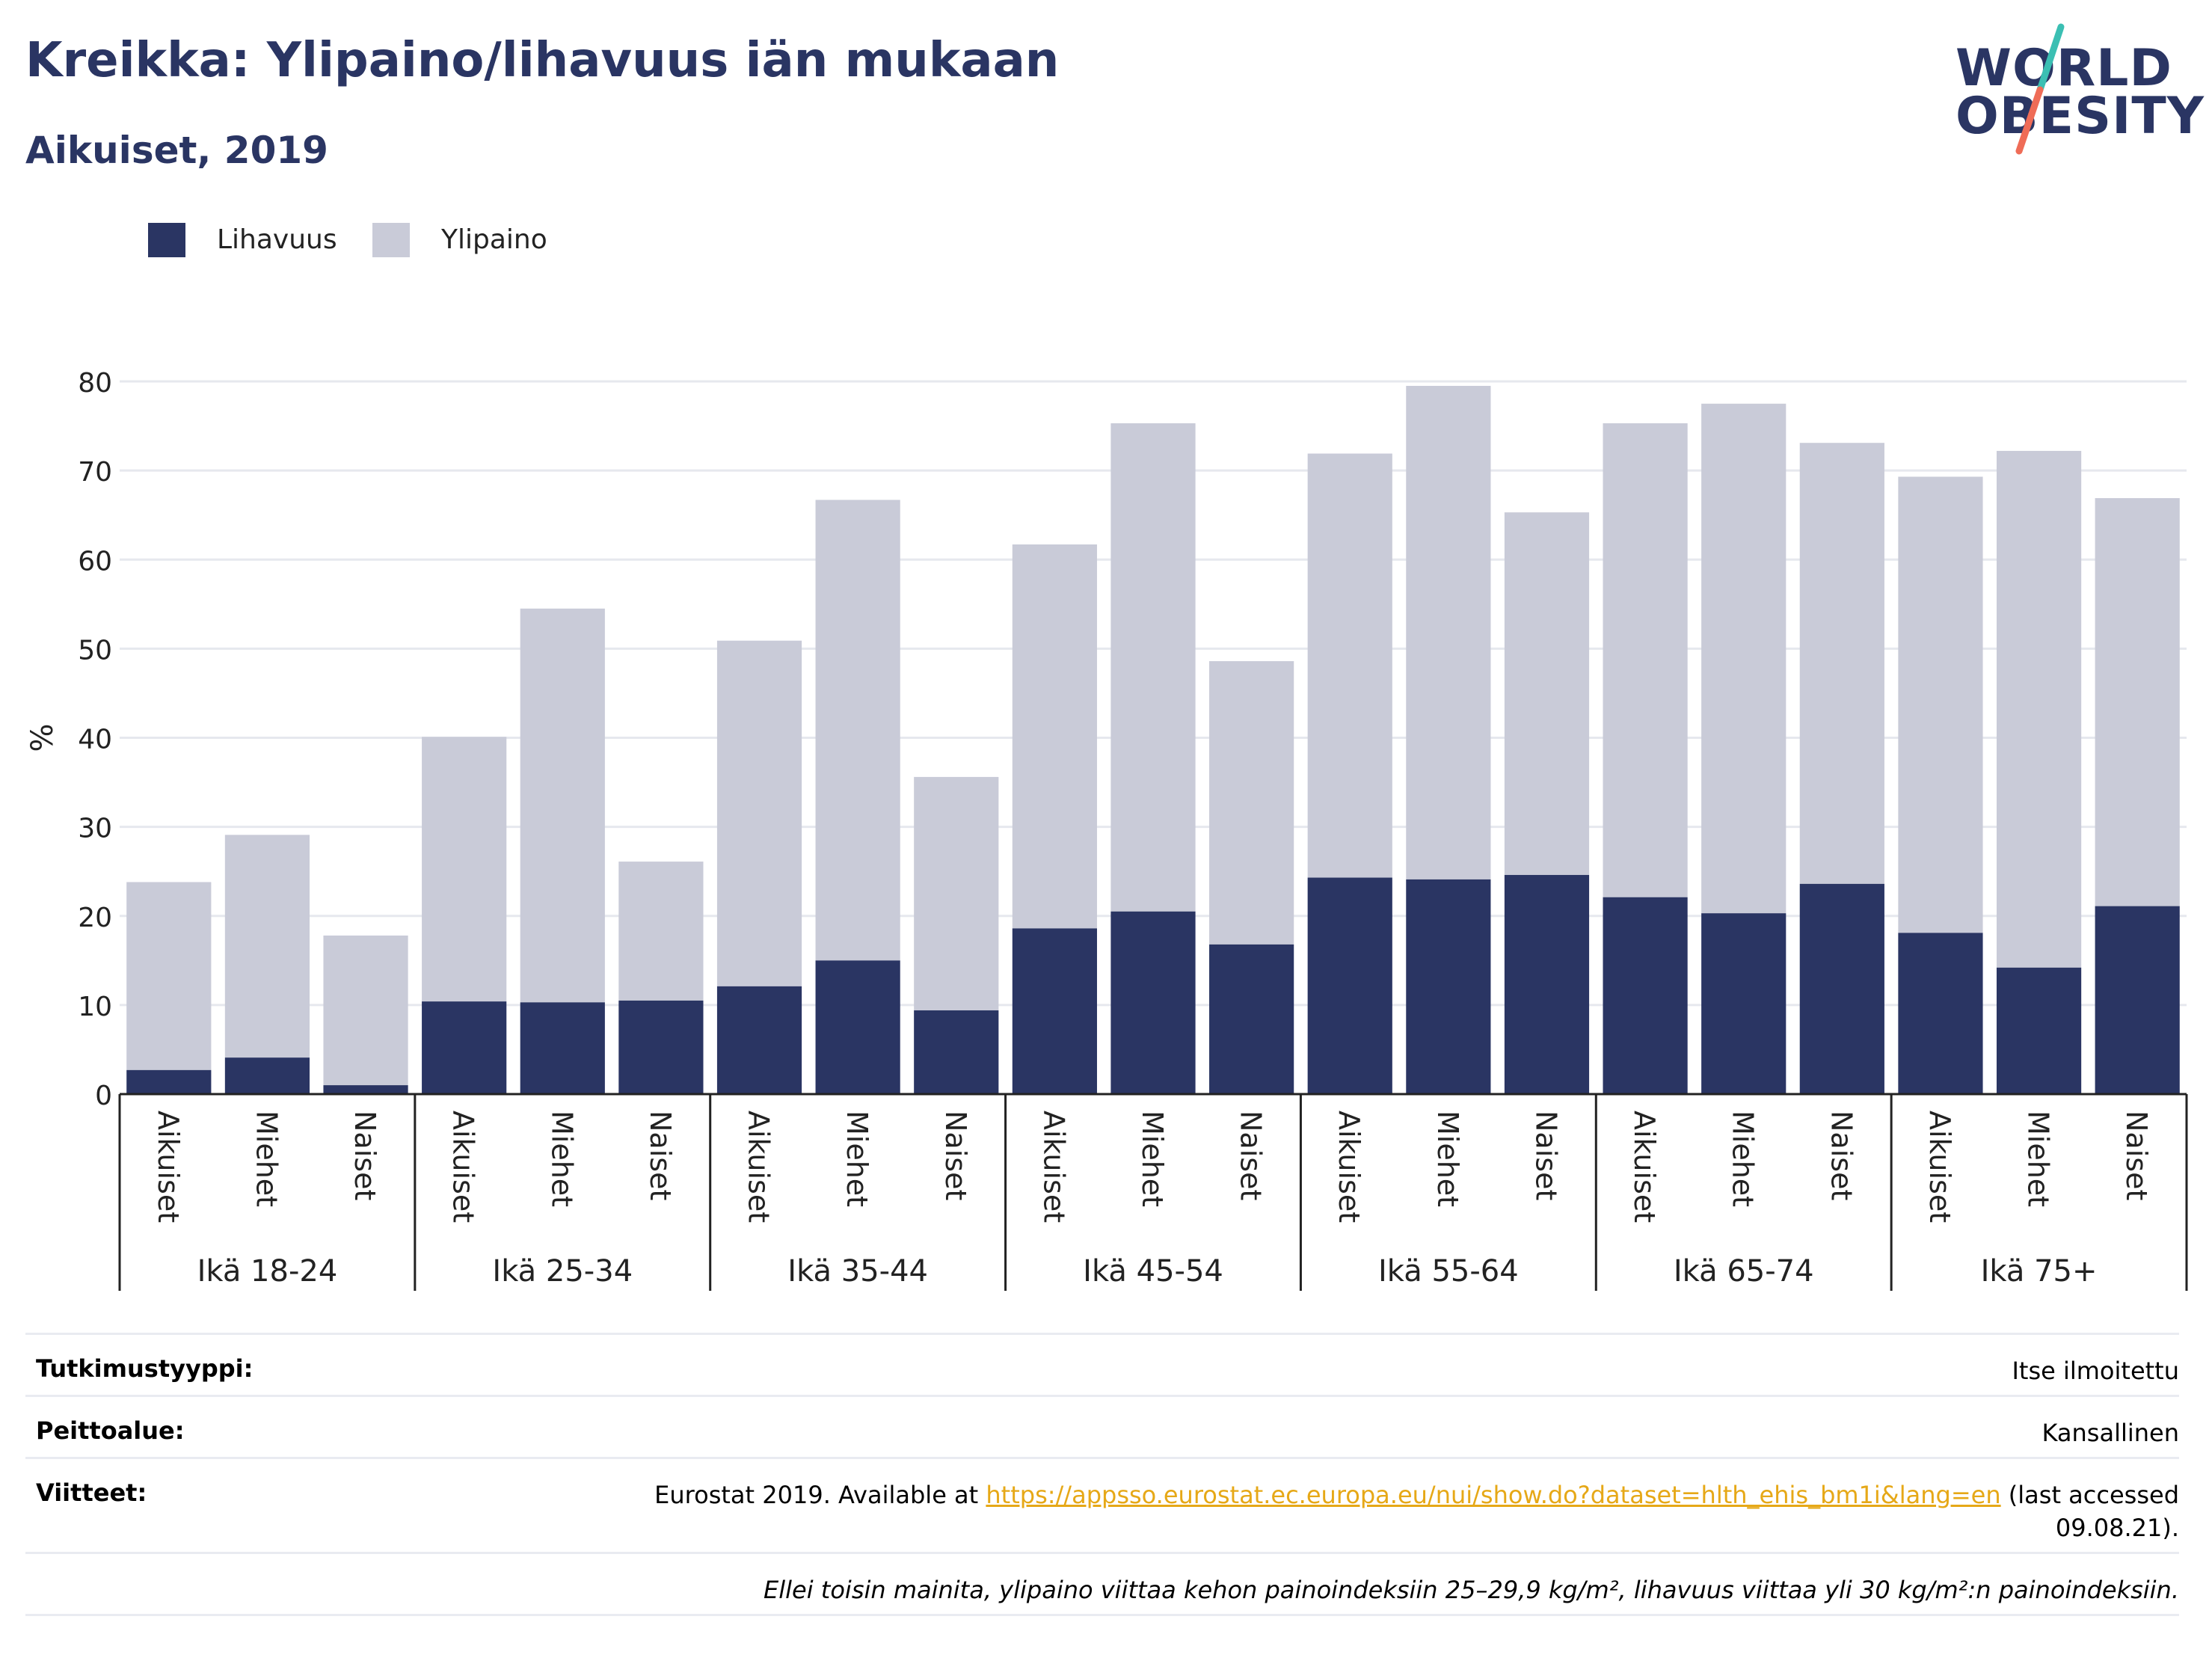 Image resolution: width=2212 pixels, height=1655 pixels. What do you see at coordinates (1102, 1615) in the screenshot?
I see `table-bottom-rule` at bounding box center [1102, 1615].